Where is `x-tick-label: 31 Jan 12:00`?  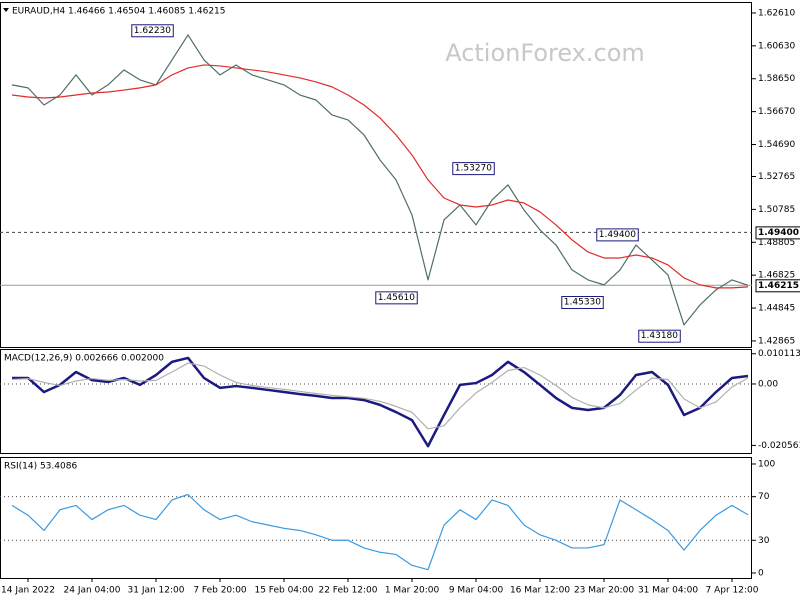
x-tick-label: 31 Jan 12:00 is located at coordinates (156, 591).